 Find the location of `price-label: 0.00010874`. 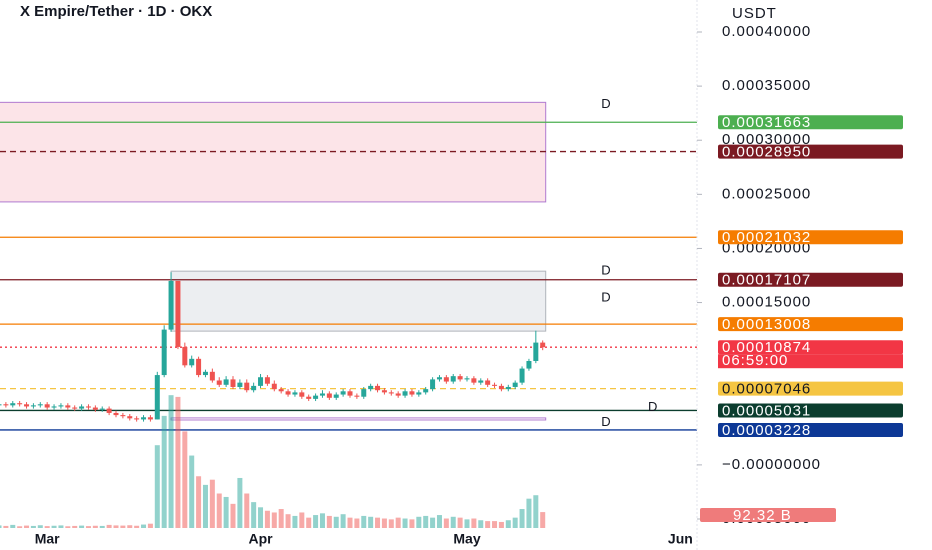

price-label: 0.00010874 is located at coordinates (766, 347).